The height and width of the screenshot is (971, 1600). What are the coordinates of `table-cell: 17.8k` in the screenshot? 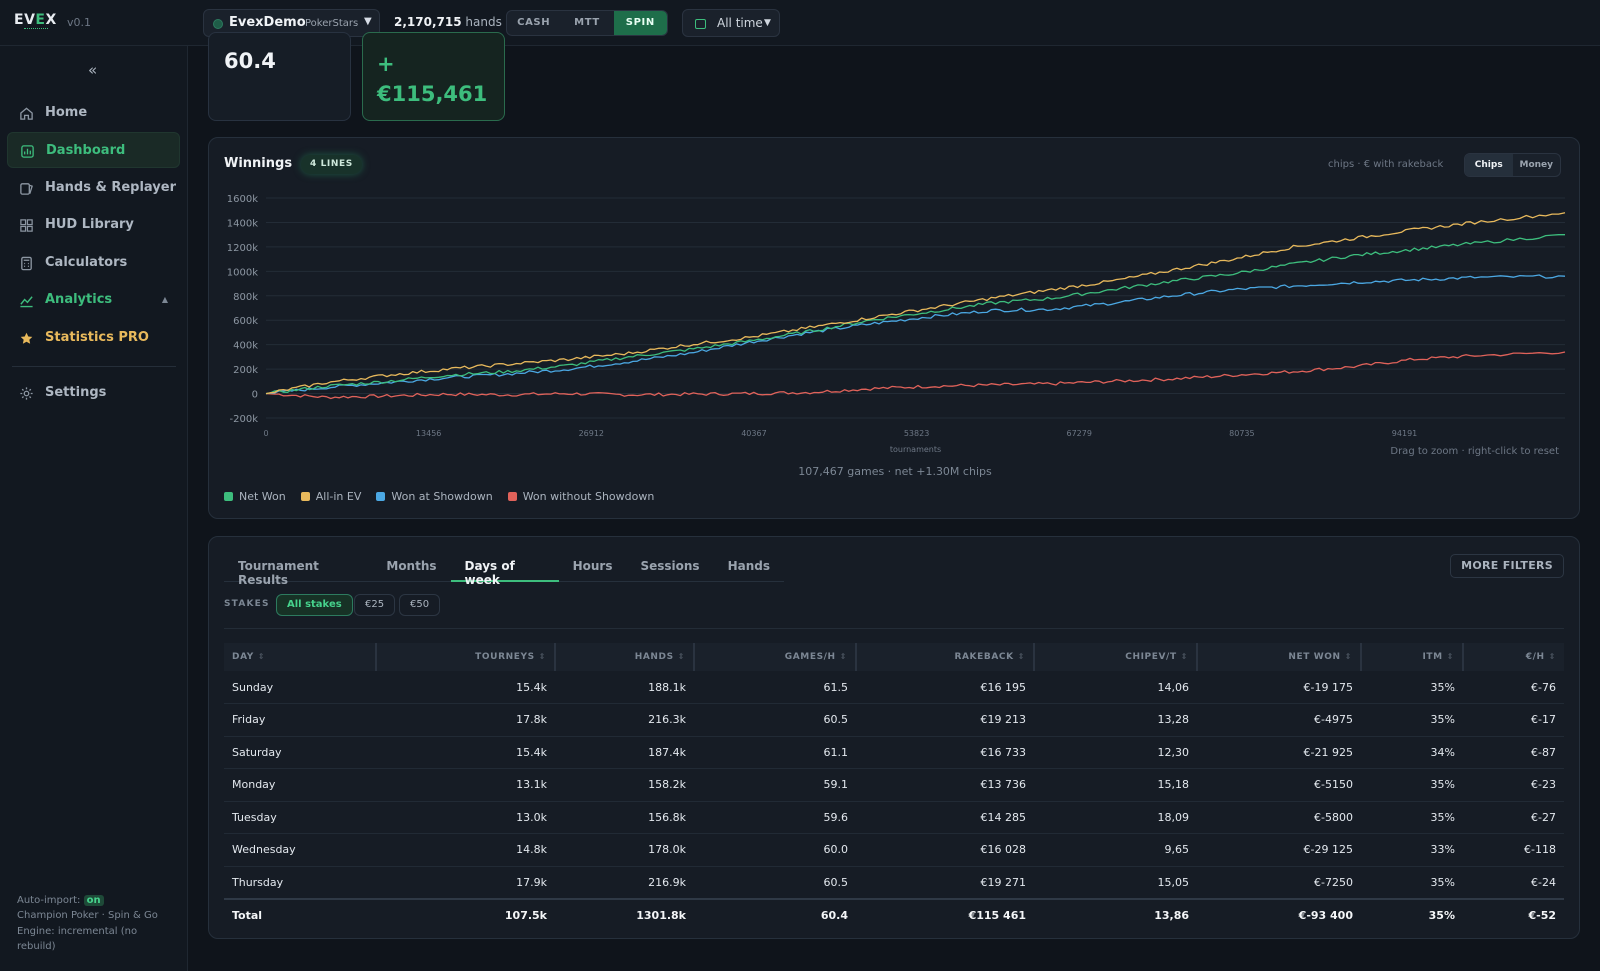 It's located at (465, 720).